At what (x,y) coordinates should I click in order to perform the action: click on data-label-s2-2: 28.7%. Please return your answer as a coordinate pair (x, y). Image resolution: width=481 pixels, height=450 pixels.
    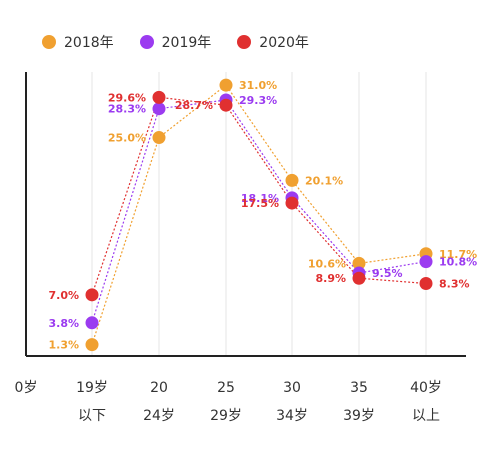
    Looking at the image, I should click on (194, 105).